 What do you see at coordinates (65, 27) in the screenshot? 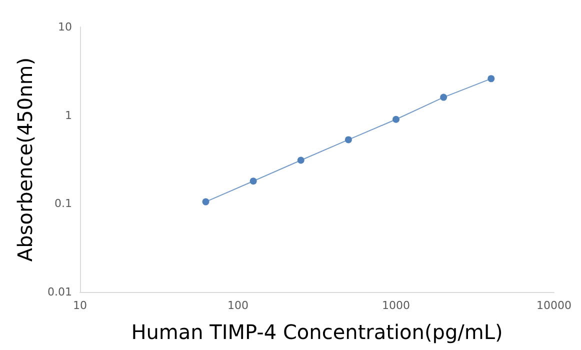
I see `y-tick-label: 10` at bounding box center [65, 27].